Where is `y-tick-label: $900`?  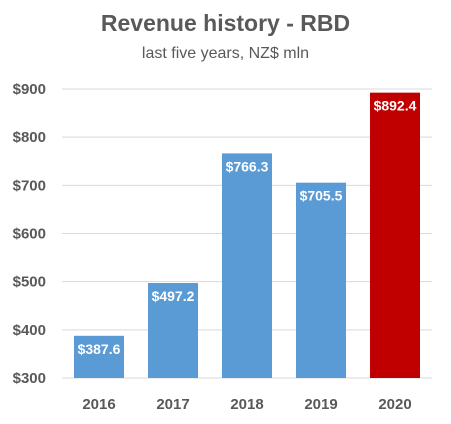 y-tick-label: $900 is located at coordinates (29, 89).